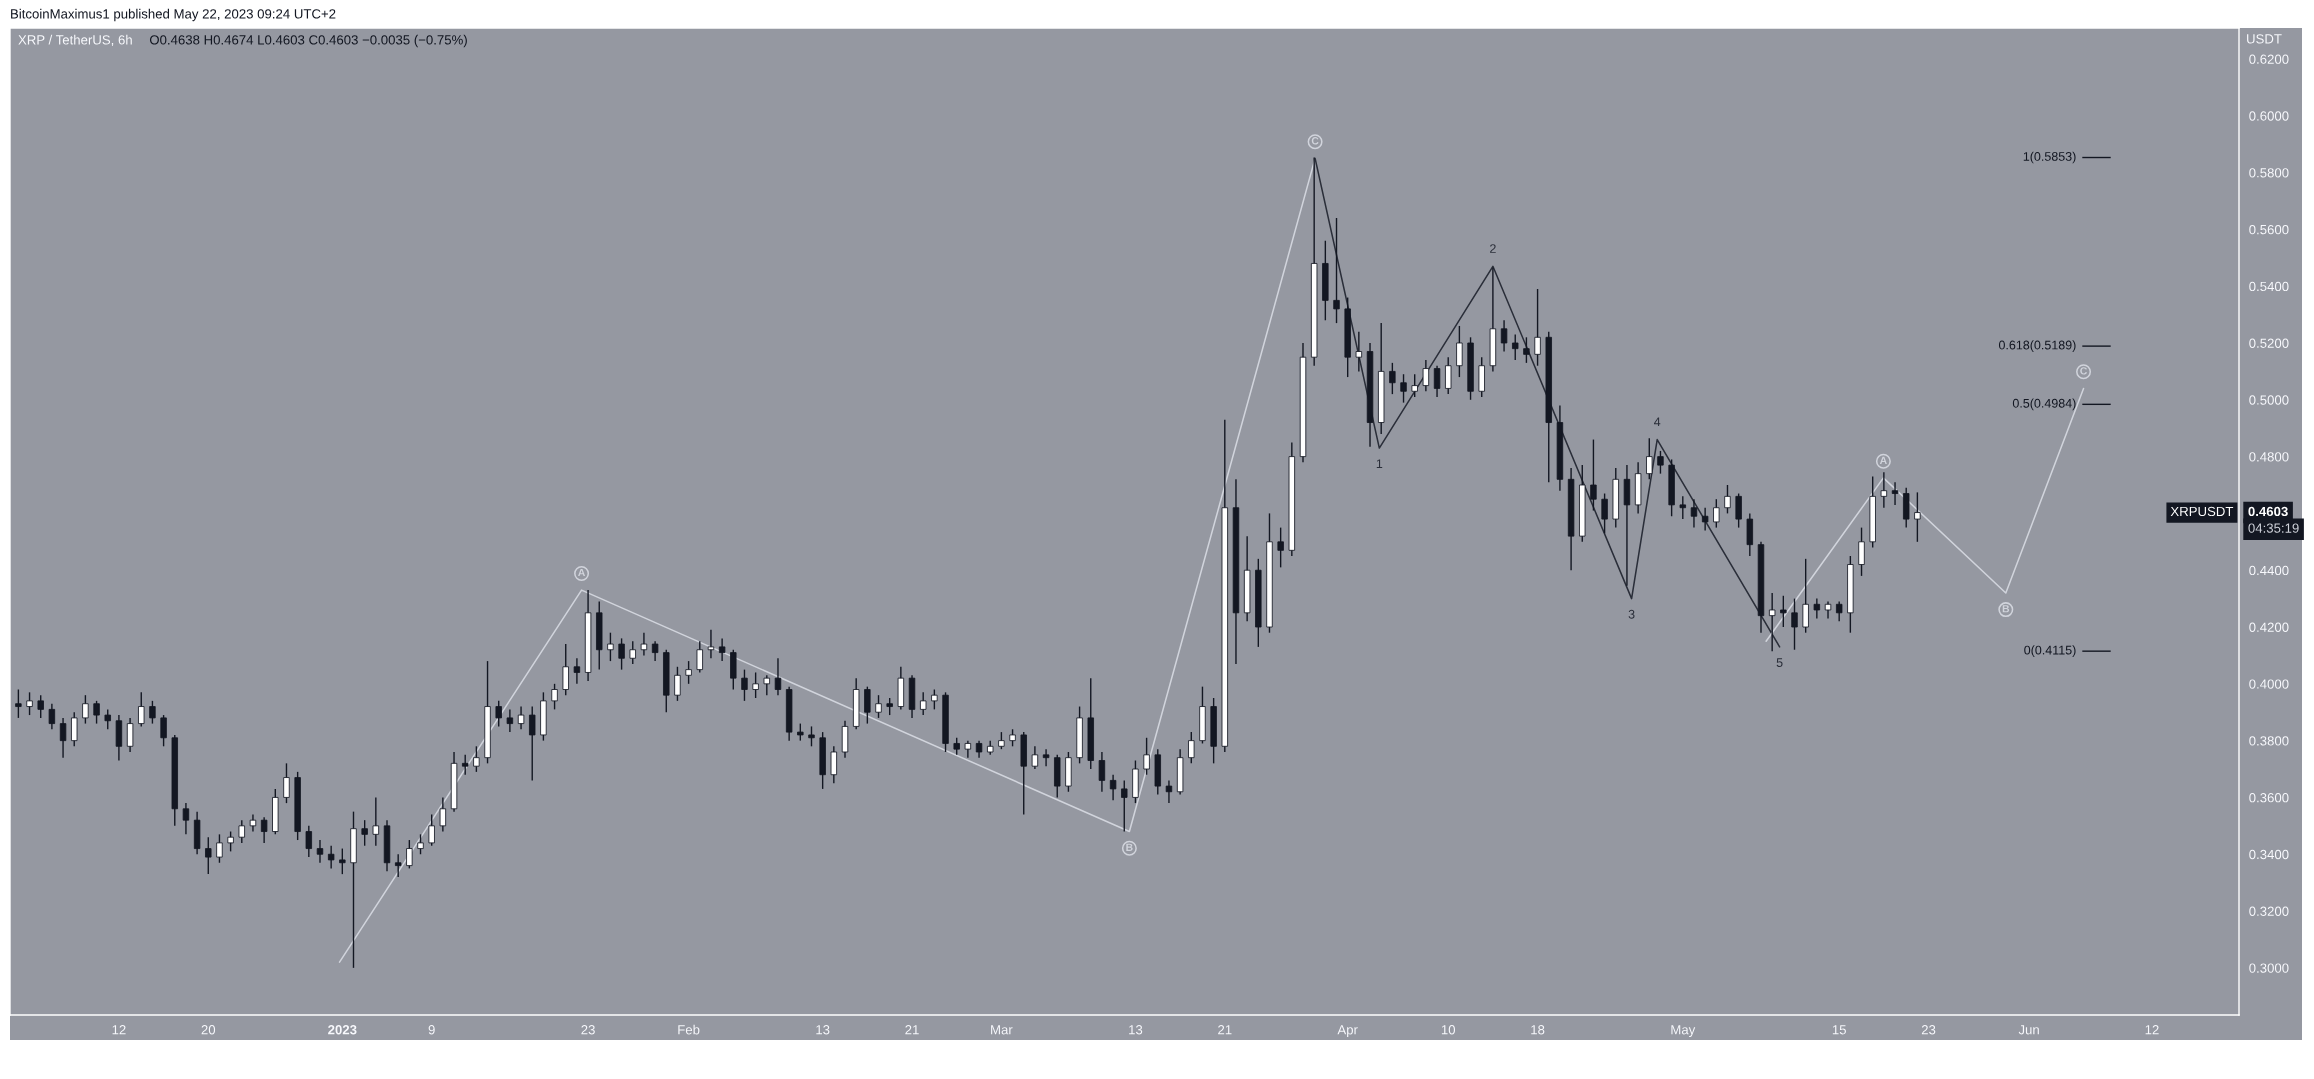  Describe the element at coordinates (1883, 460) in the screenshot. I see `annotation: A` at that location.